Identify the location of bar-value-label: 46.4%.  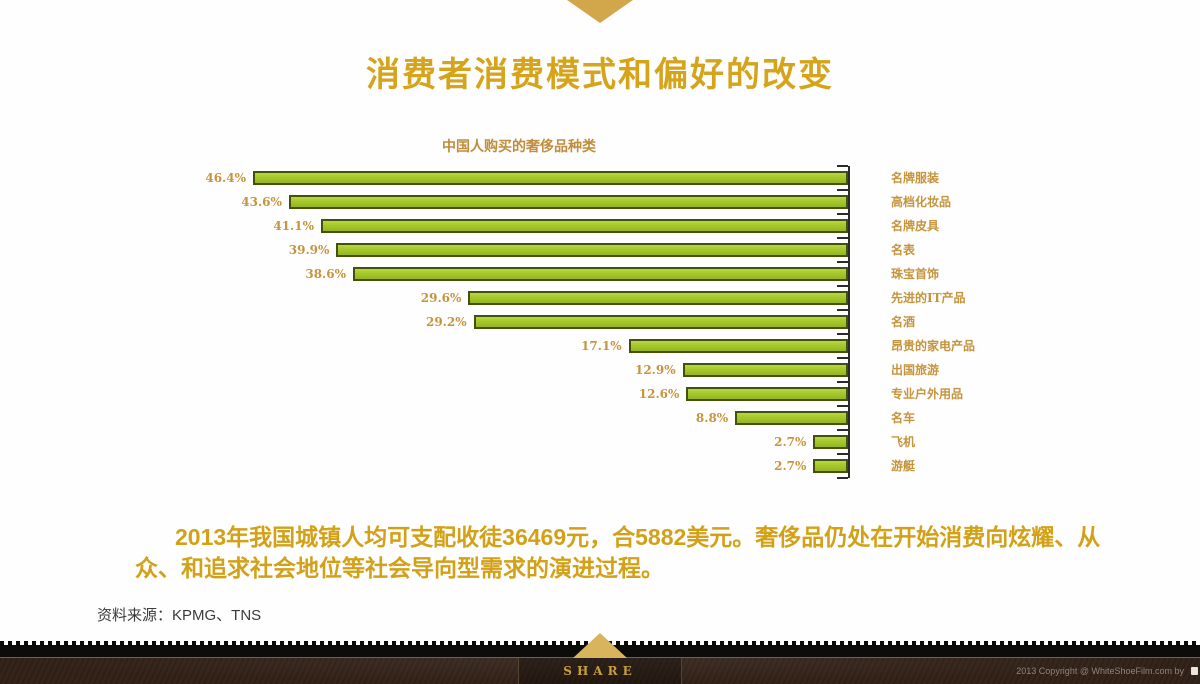
(225, 178).